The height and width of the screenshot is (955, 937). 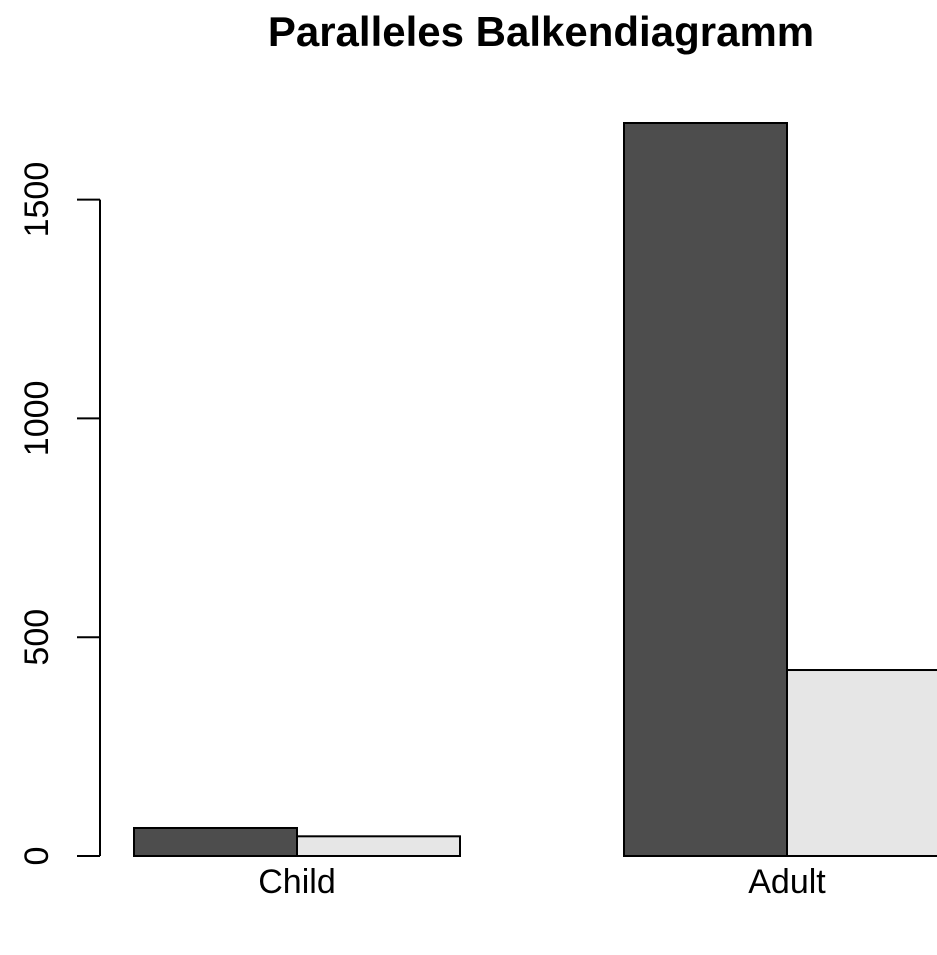 I want to click on x-axis-labels: Child Adult, so click(x=542, y=882).